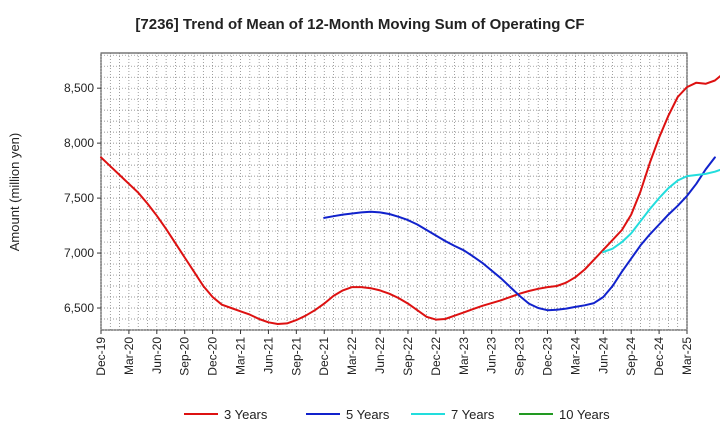 This screenshot has width=720, height=440. Describe the element at coordinates (185, 356) in the screenshot. I see `x-tick-label: Sep-20` at that location.